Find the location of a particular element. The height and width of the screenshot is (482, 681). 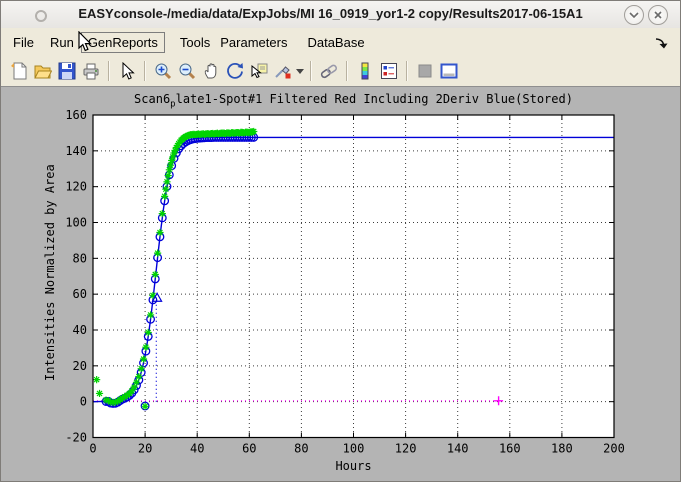

chevron-down-icon is located at coordinates (634, 15).